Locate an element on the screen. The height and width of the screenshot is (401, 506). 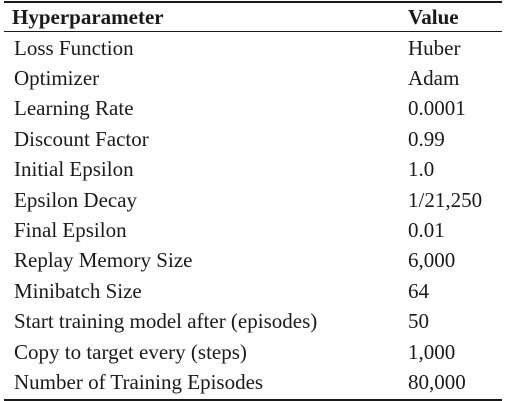
value-cell: 6,000 is located at coordinates (432, 260).